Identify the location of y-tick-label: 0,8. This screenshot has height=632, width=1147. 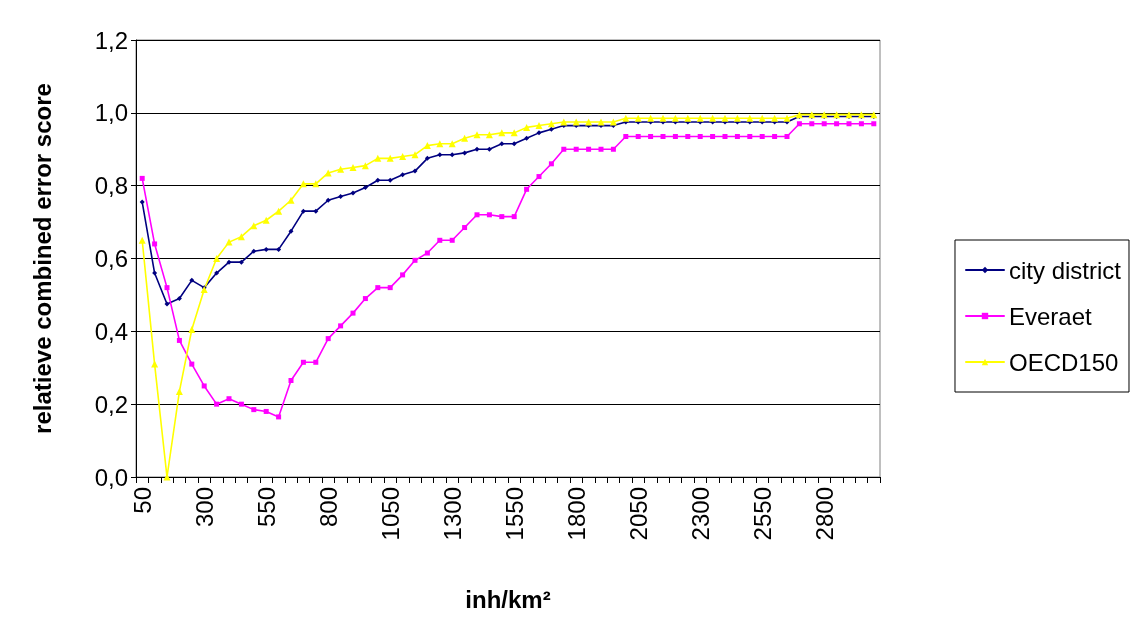
(111, 186).